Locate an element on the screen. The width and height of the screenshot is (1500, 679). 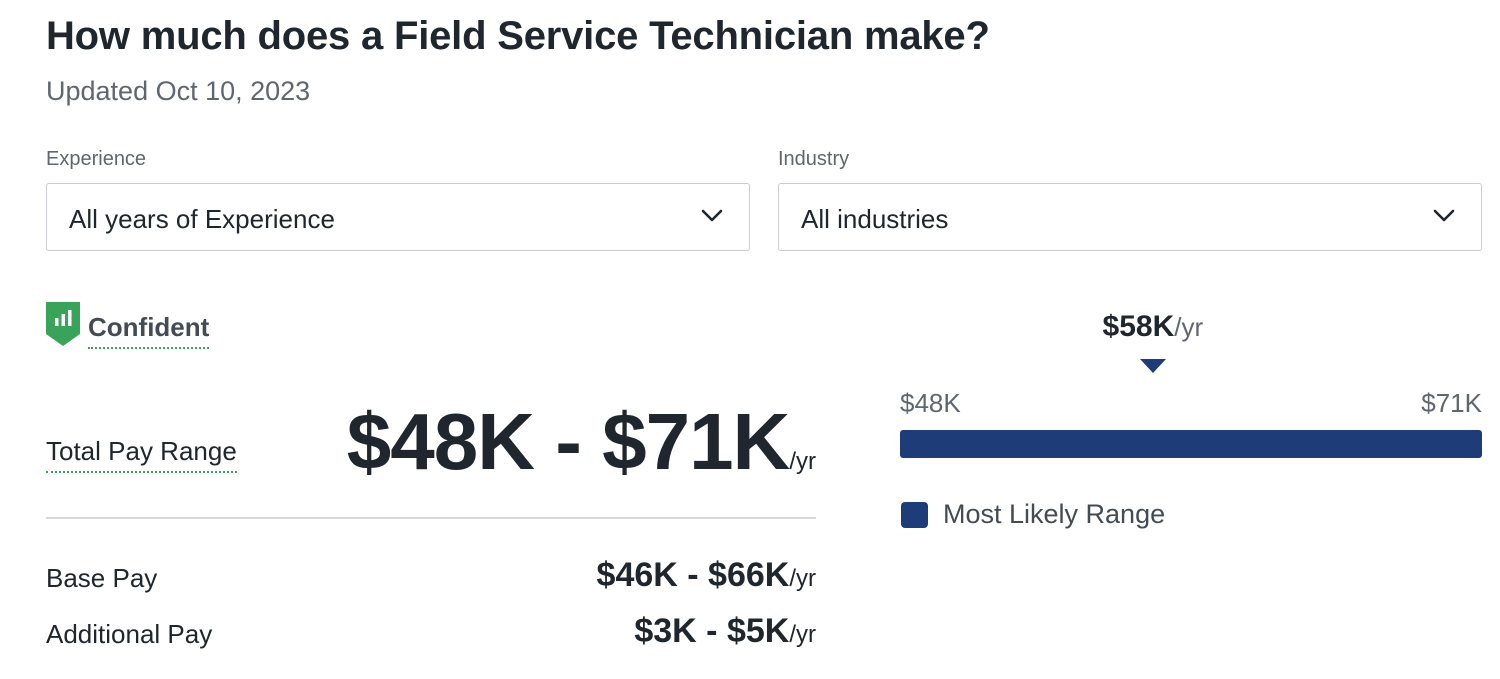
additional-pay-amount: $3K - $5K is located at coordinates (712, 631).